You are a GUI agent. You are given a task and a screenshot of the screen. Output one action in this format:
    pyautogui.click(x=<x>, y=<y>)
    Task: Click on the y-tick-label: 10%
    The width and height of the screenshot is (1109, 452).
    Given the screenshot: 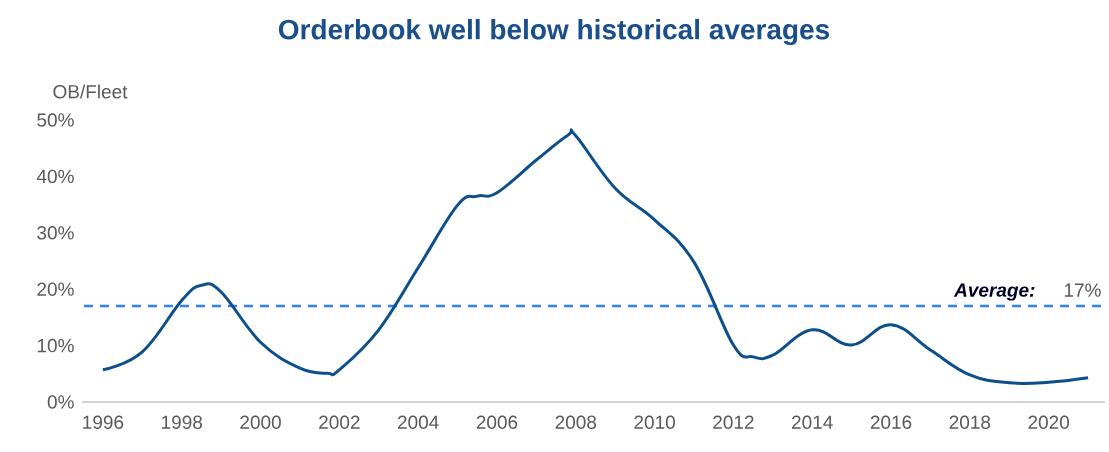 What is the action you would take?
    pyautogui.click(x=55, y=345)
    